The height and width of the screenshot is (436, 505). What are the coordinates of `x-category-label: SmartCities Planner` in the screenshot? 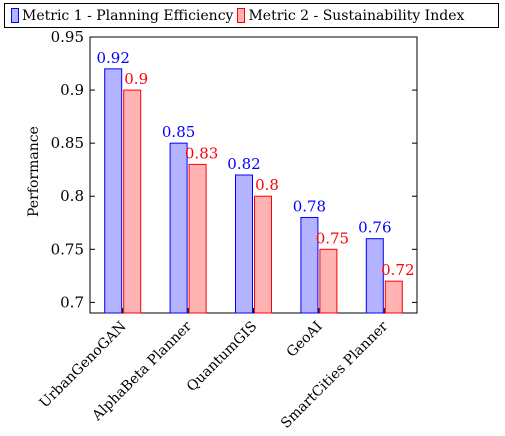 It's located at (334, 374).